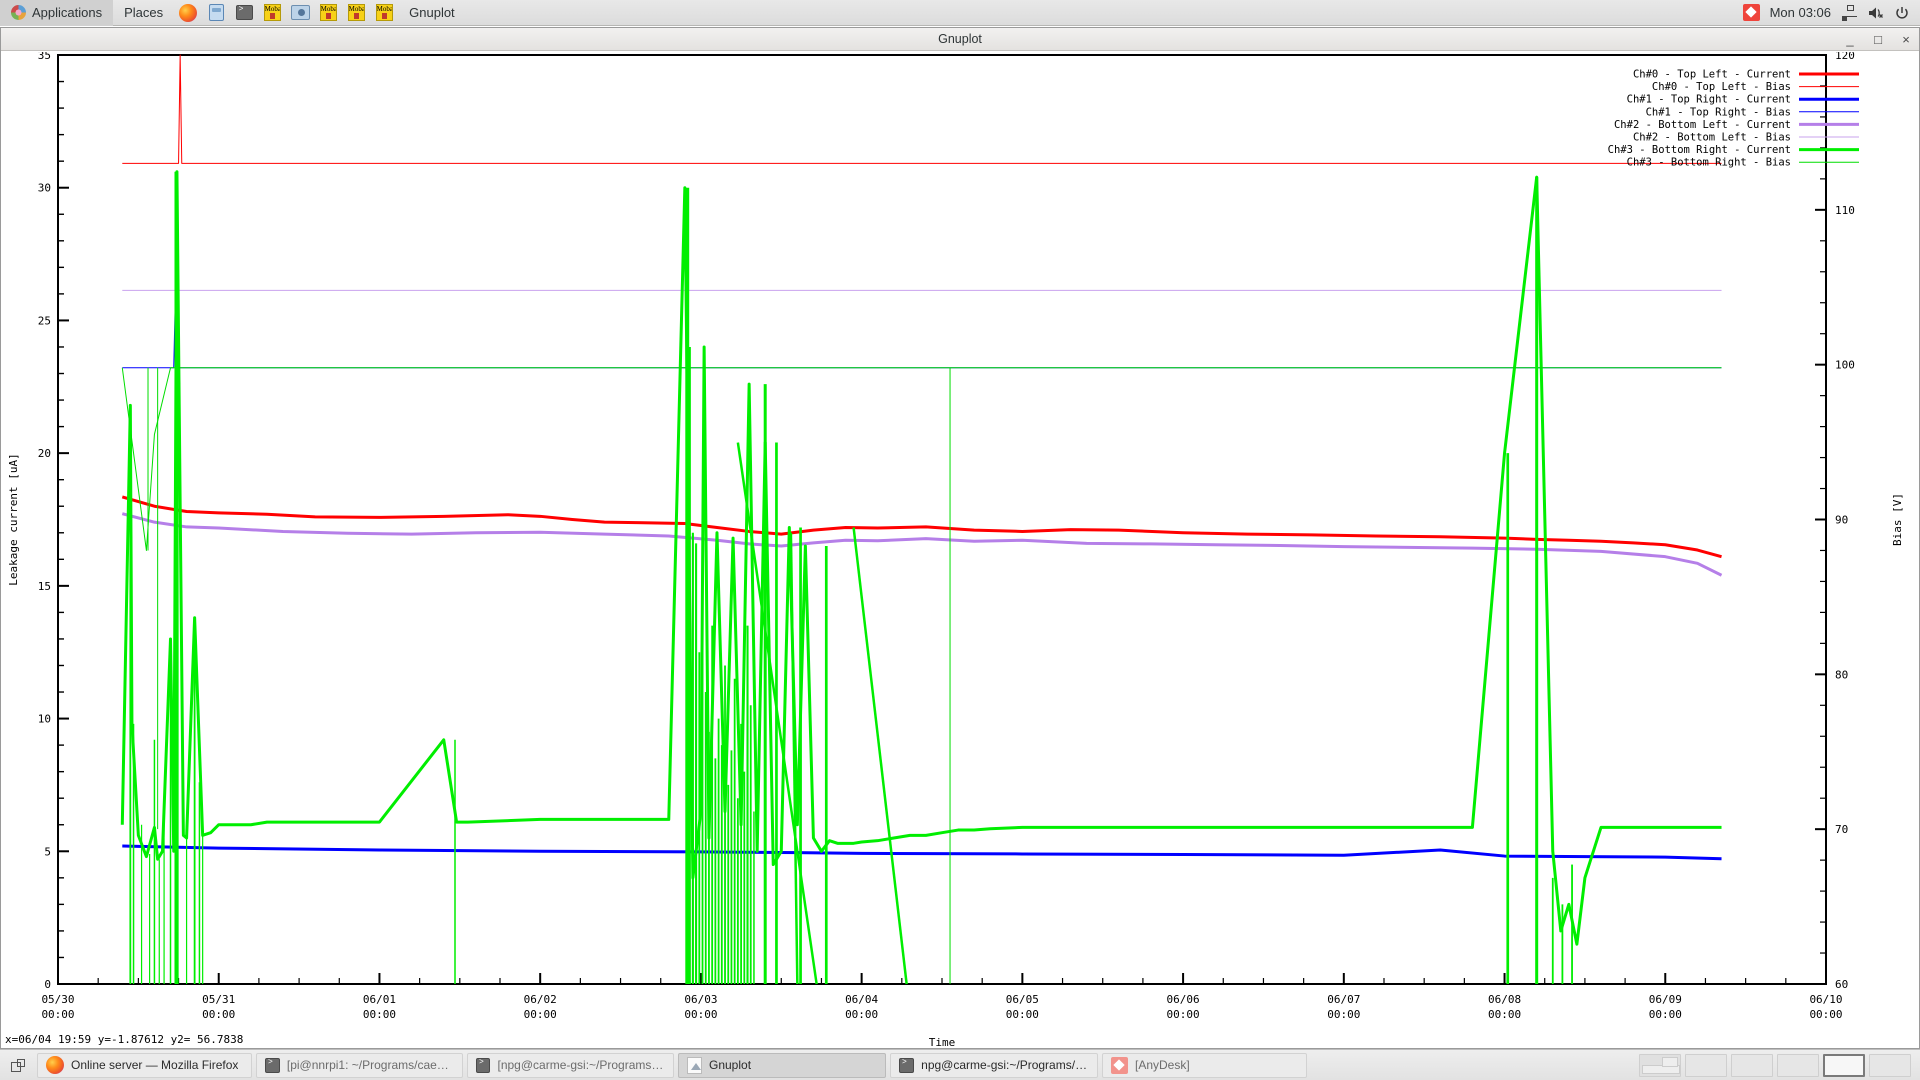  Describe the element at coordinates (1825, 999) in the screenshot. I see `x-tick-label: 06/10` at that location.